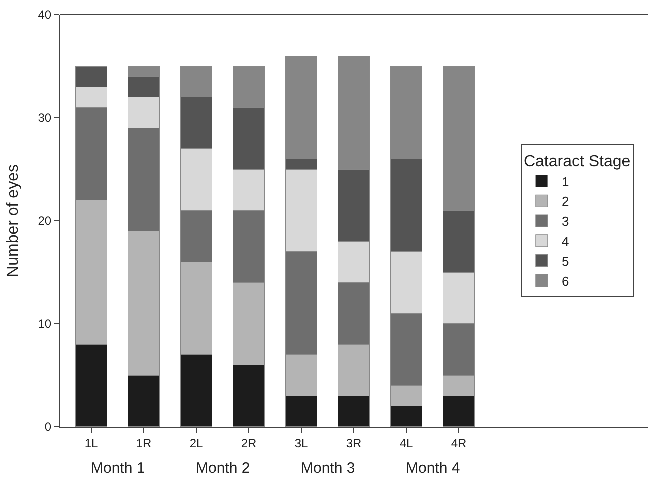 This screenshot has height=485, width=656. What do you see at coordinates (566, 281) in the screenshot?
I see `legend-label: 6` at bounding box center [566, 281].